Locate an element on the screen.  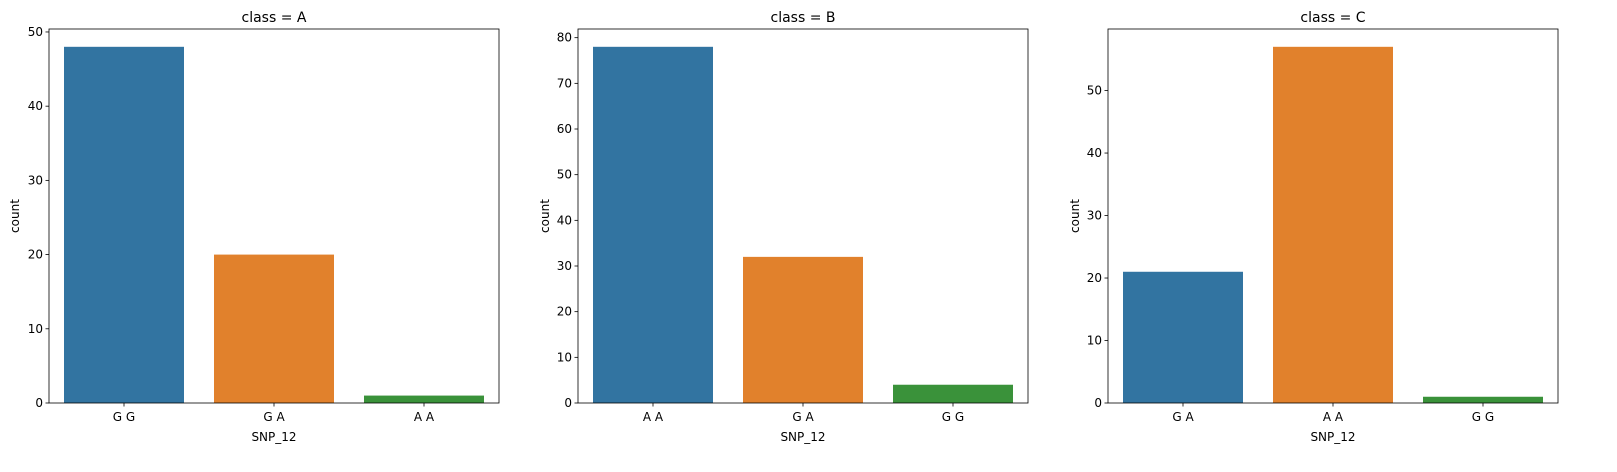
y-tick-label: 80 is located at coordinates (564, 38).